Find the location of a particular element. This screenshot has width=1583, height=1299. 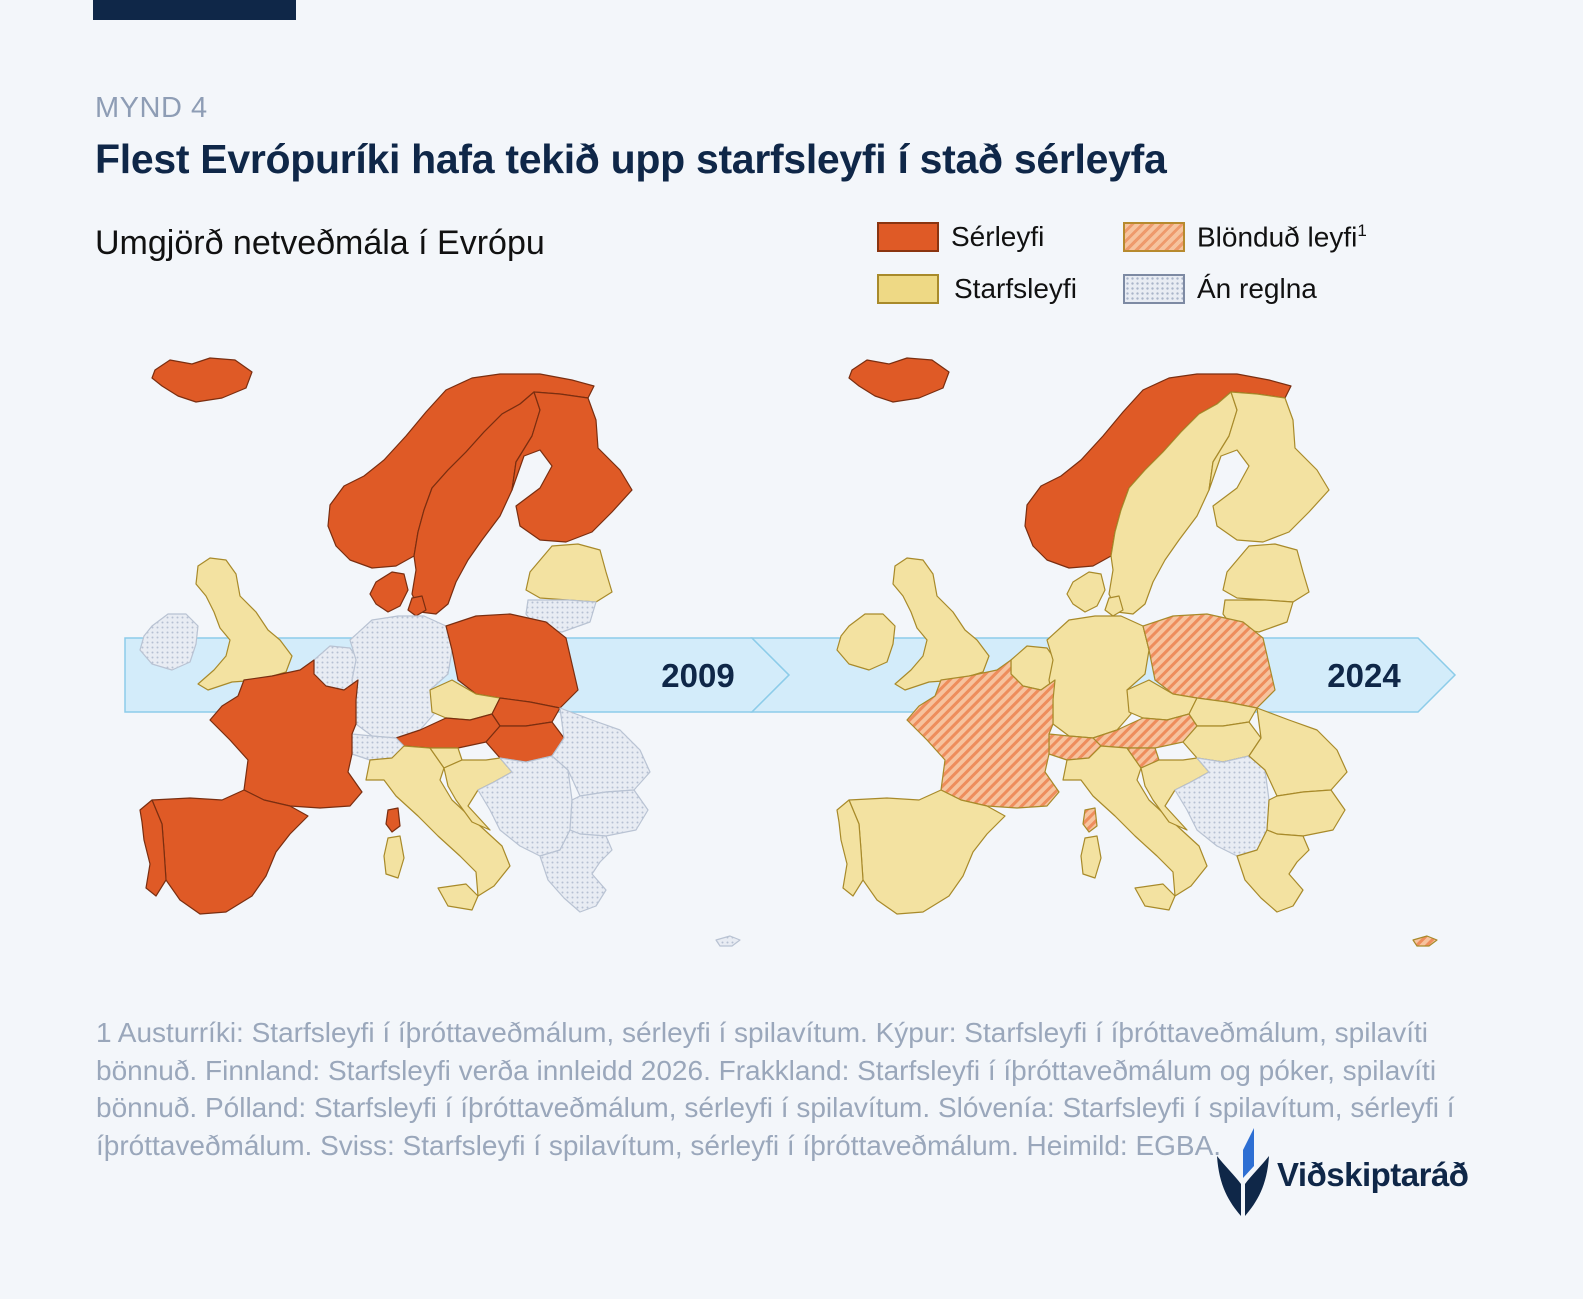

legend-label: Starfsleyfi is located at coordinates (1015, 288).